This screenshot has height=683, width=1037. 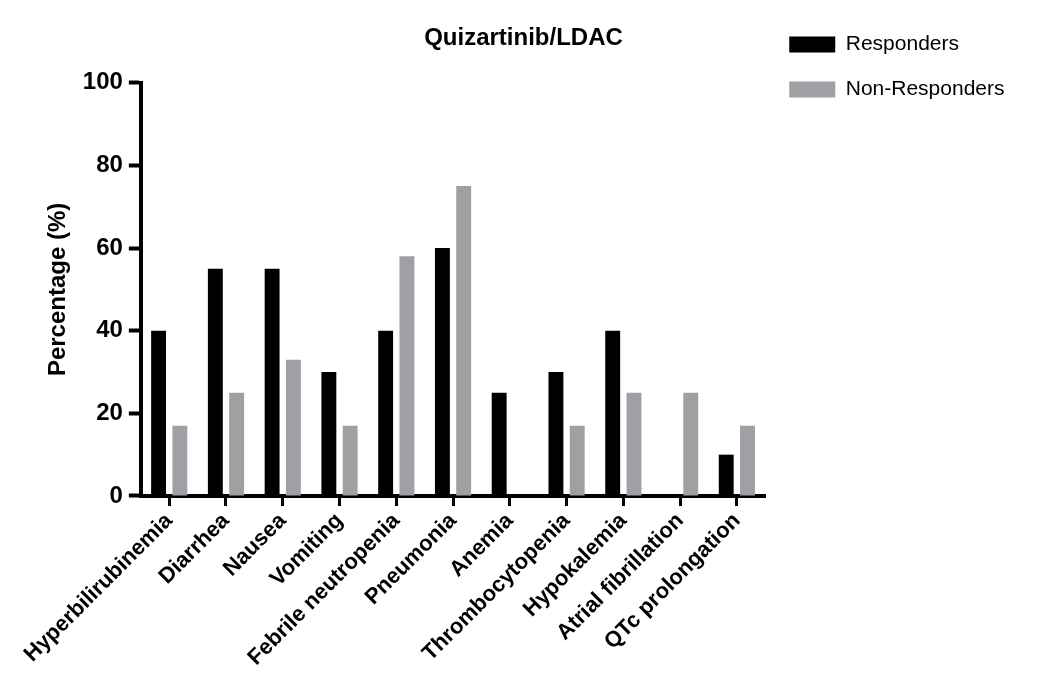 What do you see at coordinates (925, 88) in the screenshot?
I see `legend-label: Non-Responders` at bounding box center [925, 88].